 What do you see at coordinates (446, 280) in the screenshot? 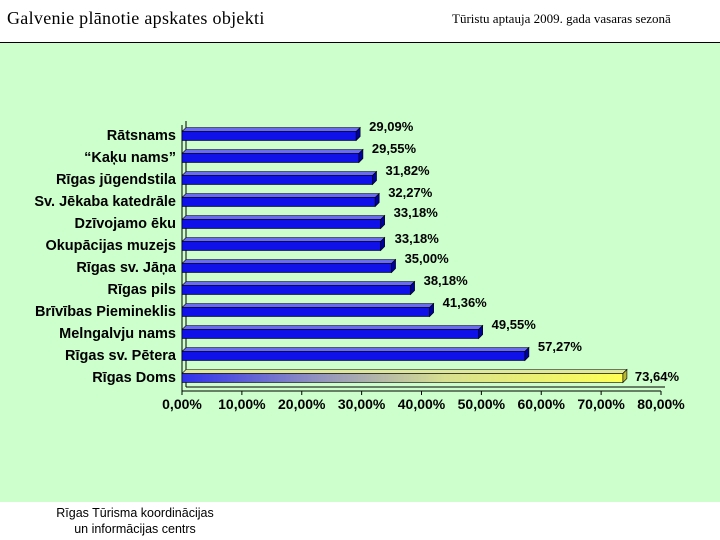
I see `value-label: 38,18%` at bounding box center [446, 280].